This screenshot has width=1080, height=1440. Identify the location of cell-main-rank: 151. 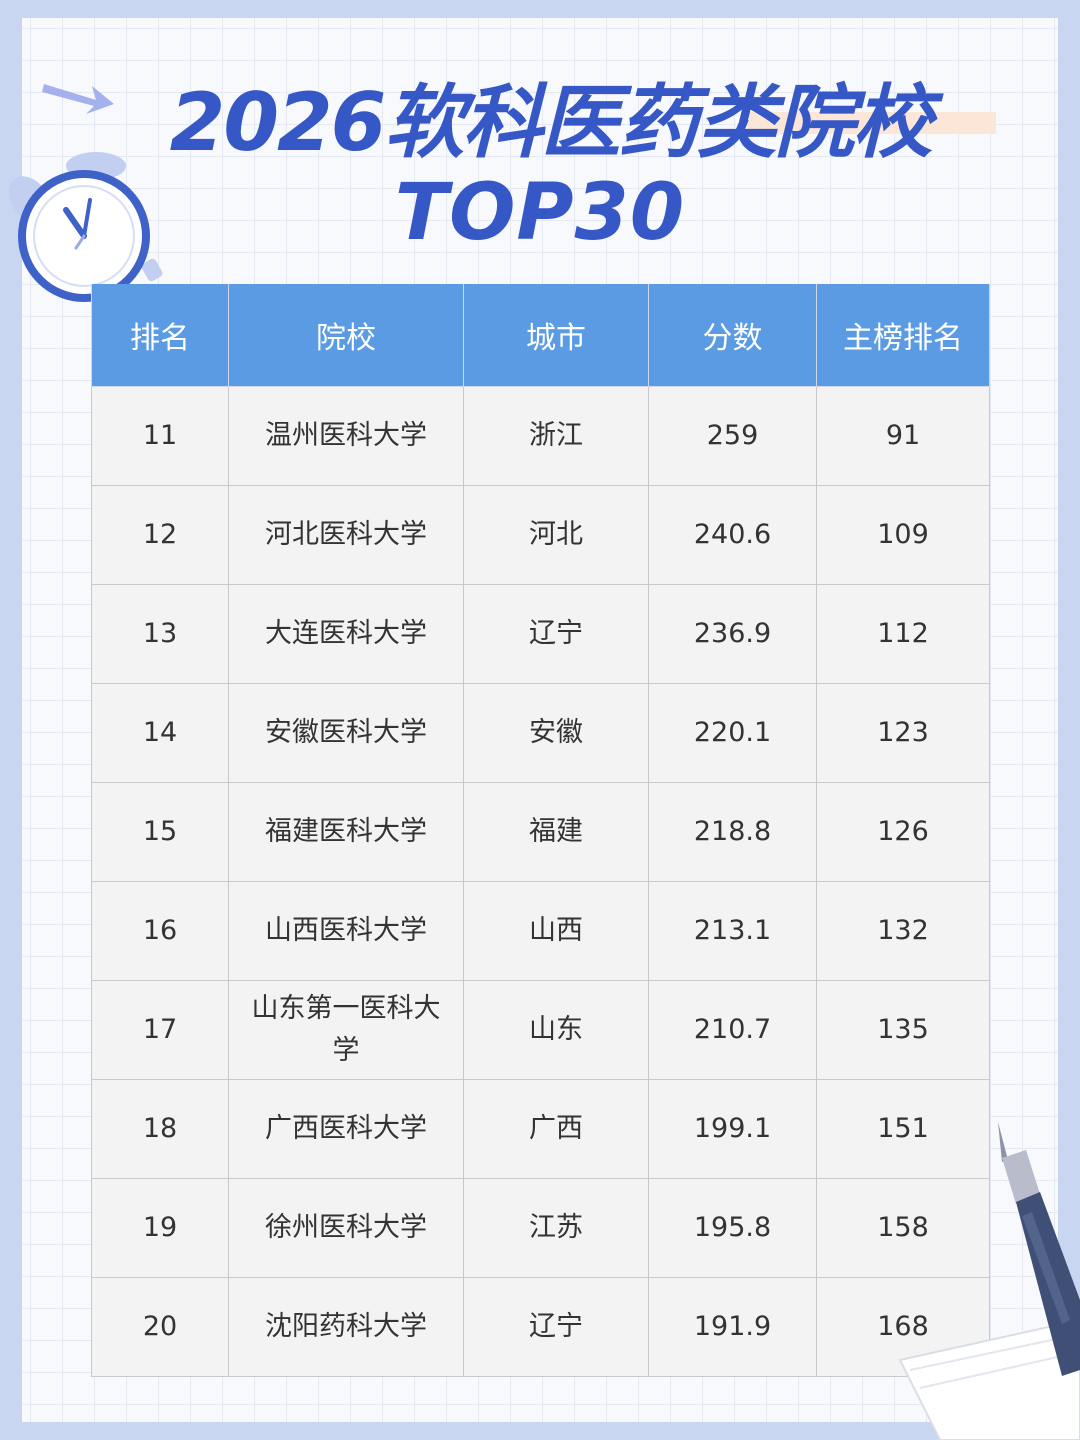
(903, 1129).